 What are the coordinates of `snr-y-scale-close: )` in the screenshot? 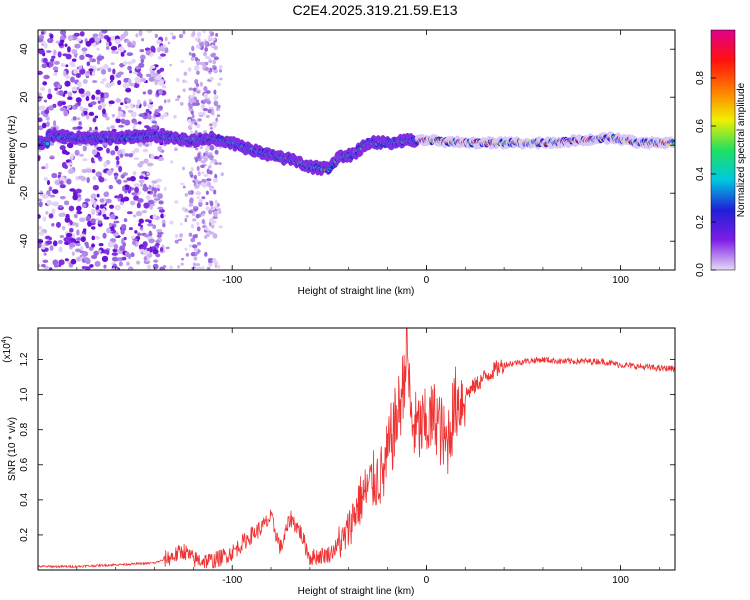 It's located at (7, 337).